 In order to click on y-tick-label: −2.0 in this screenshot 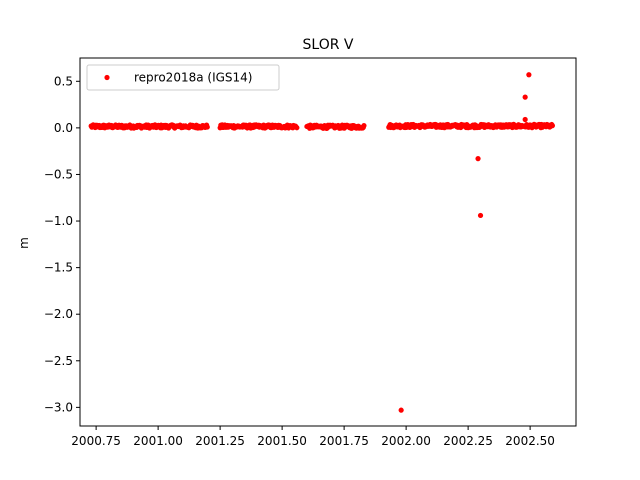, I will do `click(58, 314)`.